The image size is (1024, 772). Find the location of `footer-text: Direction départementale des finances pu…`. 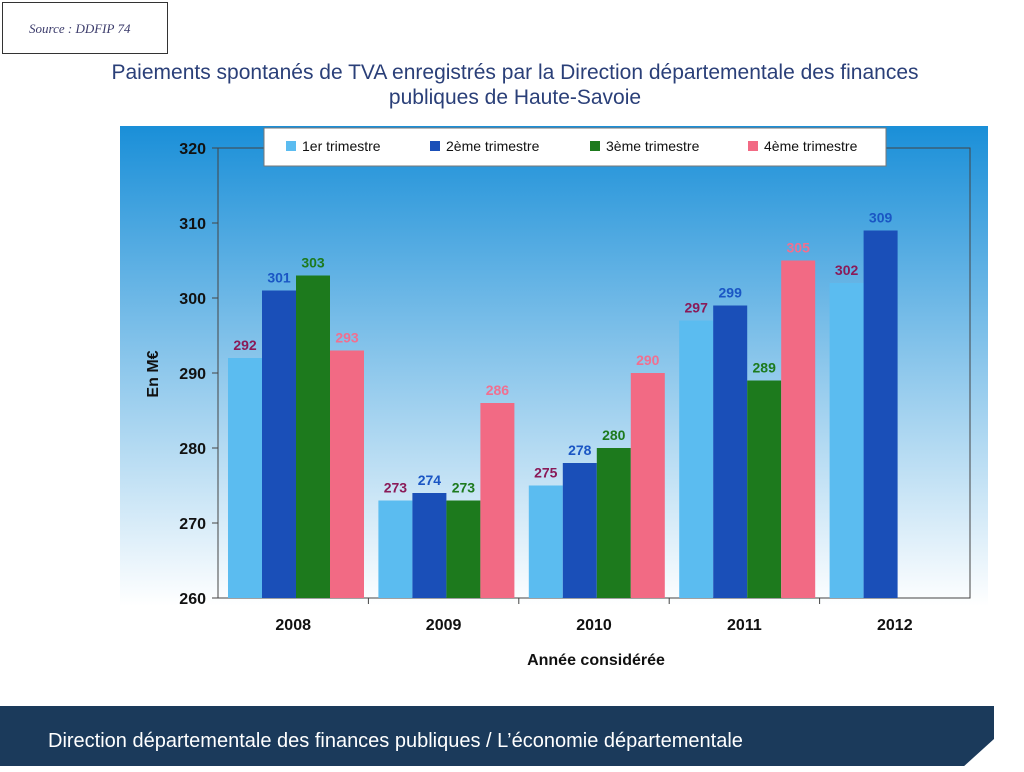

footer-text: Direction départementale des finances pu… is located at coordinates (395, 741).